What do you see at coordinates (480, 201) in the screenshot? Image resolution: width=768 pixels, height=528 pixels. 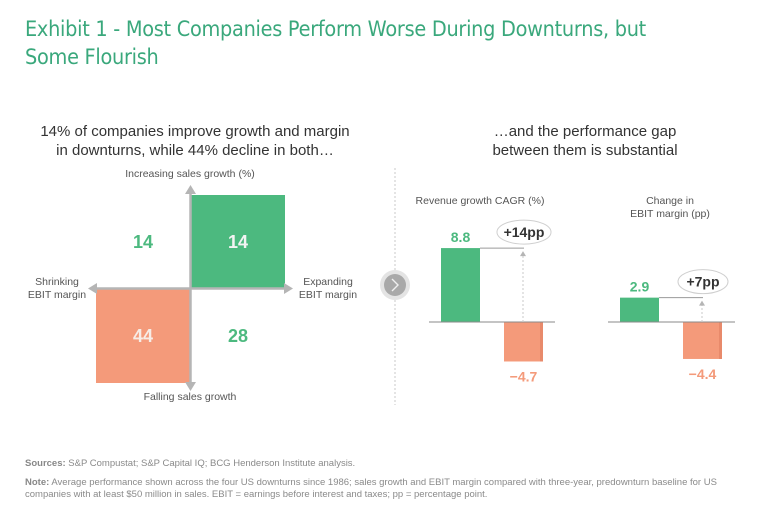 I see `chart1-title: Revenue growth CAGR (%)` at bounding box center [480, 201].